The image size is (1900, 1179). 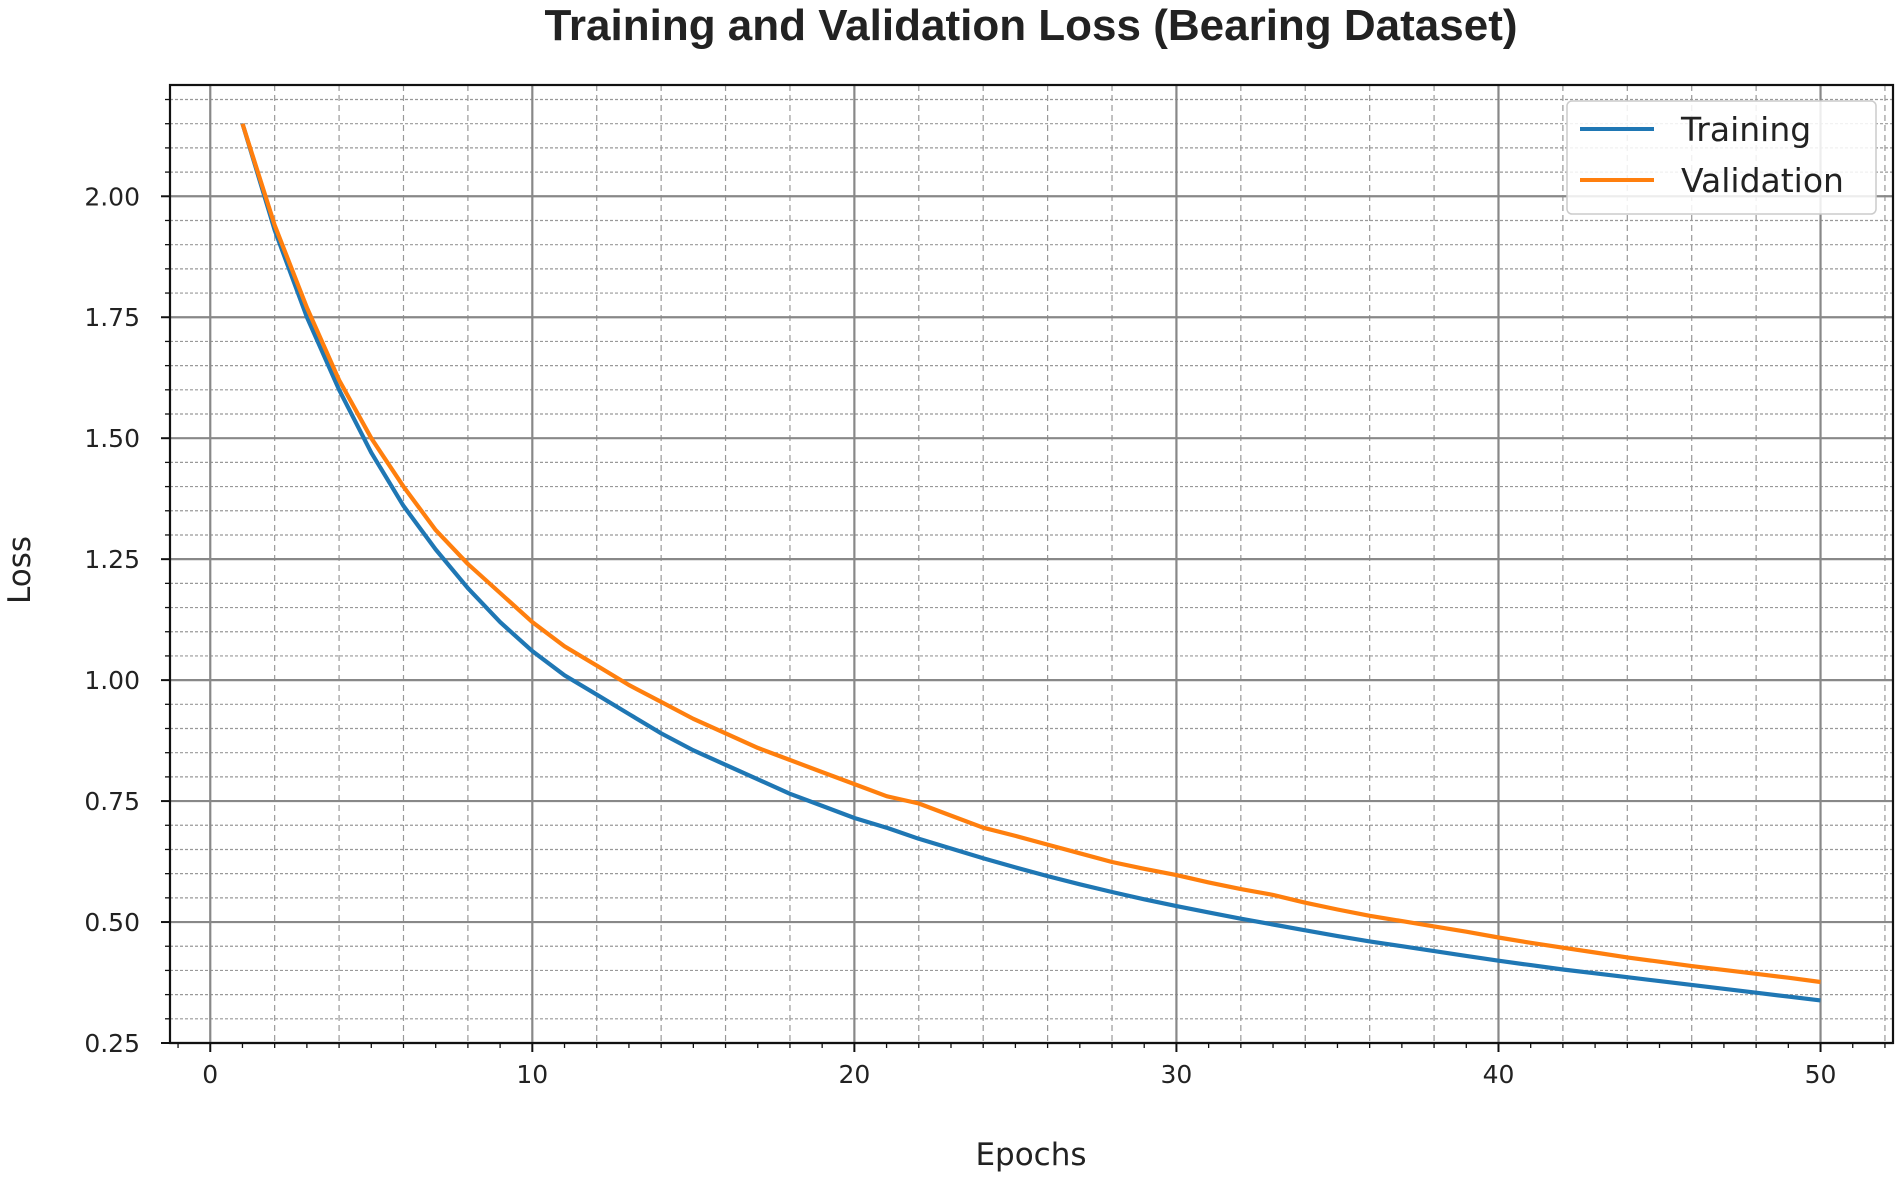 What do you see at coordinates (1762, 180) in the screenshot?
I see `legend-label-validation: Validation` at bounding box center [1762, 180].